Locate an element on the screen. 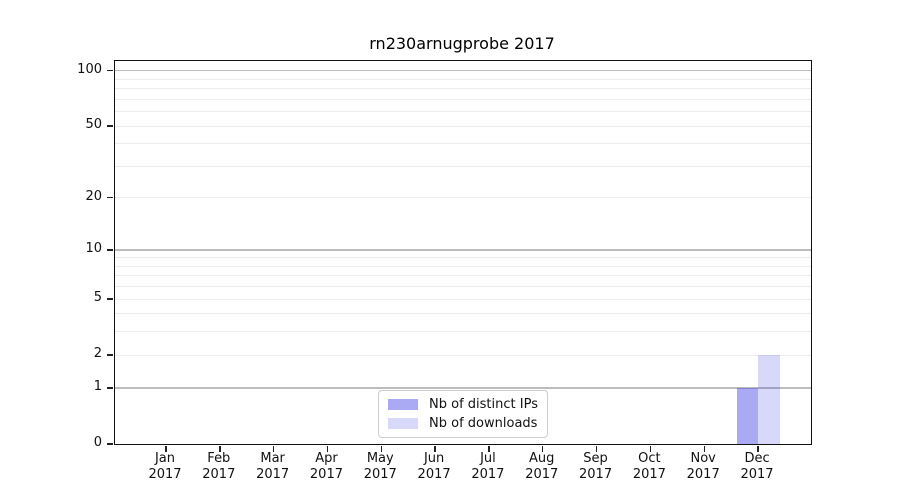 Image resolution: width=900 pixels, height=500 pixels. x-tick-label: Aug 2017 is located at coordinates (542, 466).